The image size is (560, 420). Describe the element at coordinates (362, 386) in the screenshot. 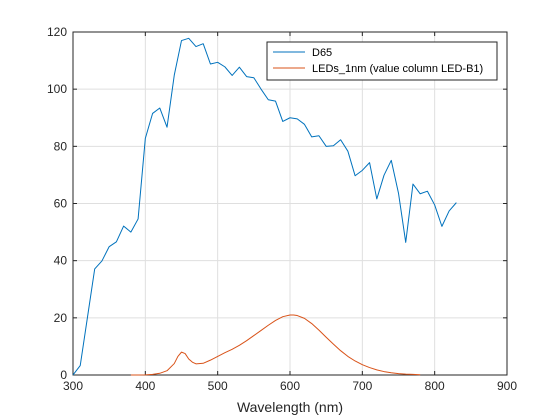

I see `x-tick-label: 700` at that location.